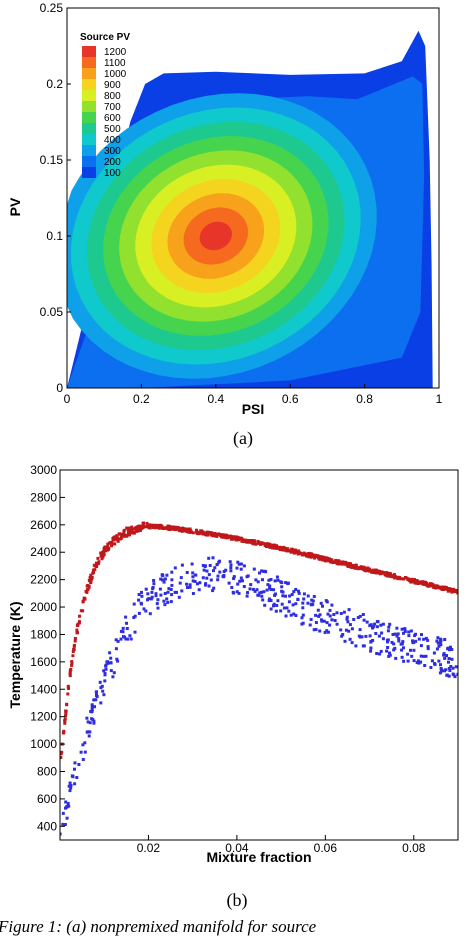 The height and width of the screenshot is (937, 474). I want to click on legend-title: Source PV, so click(105, 37).